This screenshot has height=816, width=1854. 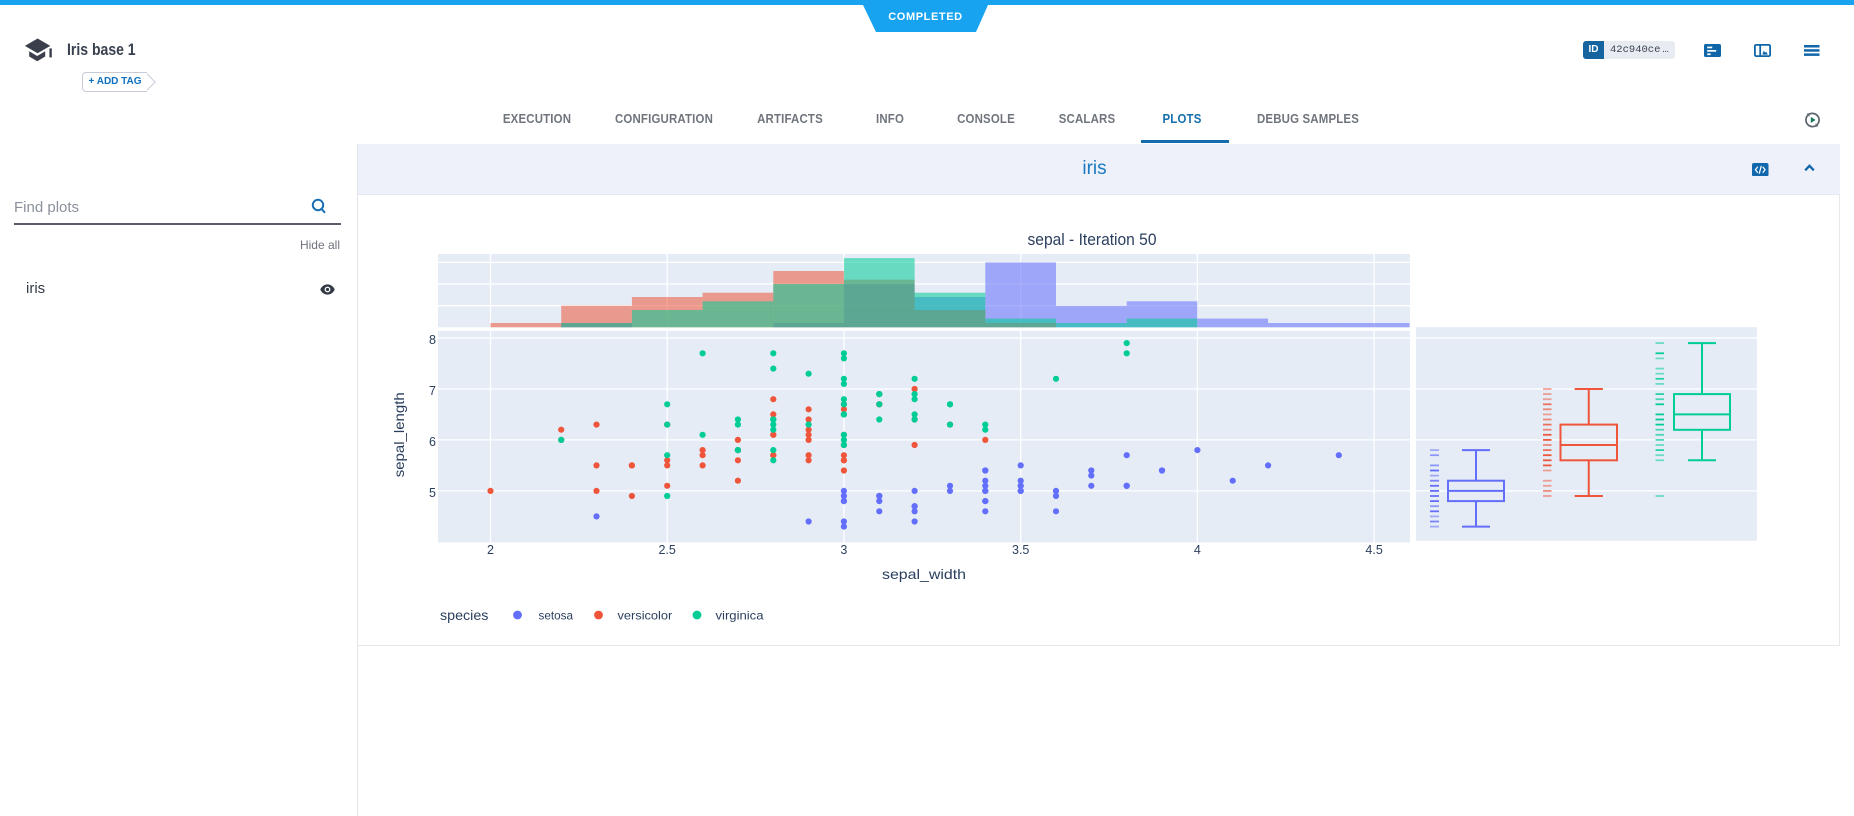 What do you see at coordinates (399, 434) in the screenshot?
I see `svg-text: sepal_length` at bounding box center [399, 434].